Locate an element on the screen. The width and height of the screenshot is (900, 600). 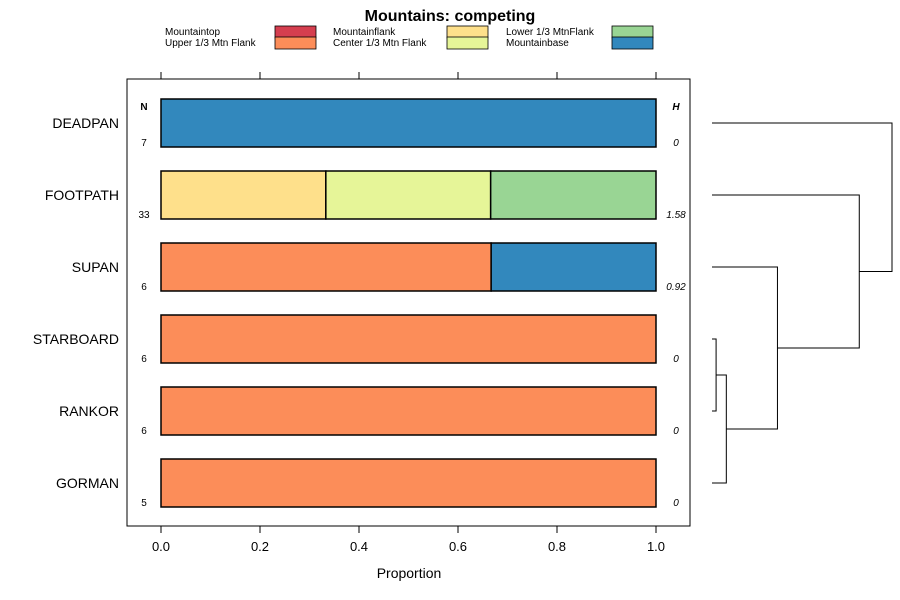
category-label-rankor: RANKOR is located at coordinates (89, 411).